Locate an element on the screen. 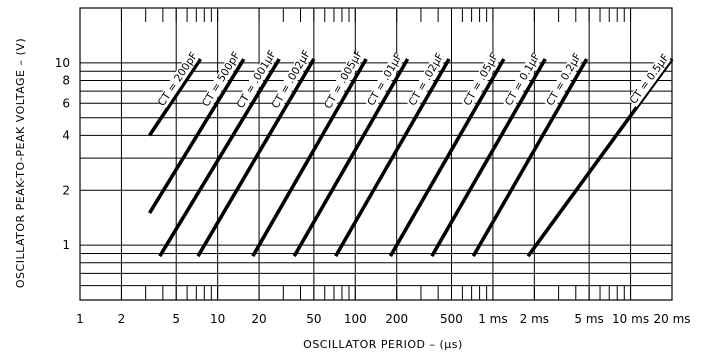  y-tick-label: 4 is located at coordinates (66, 135).